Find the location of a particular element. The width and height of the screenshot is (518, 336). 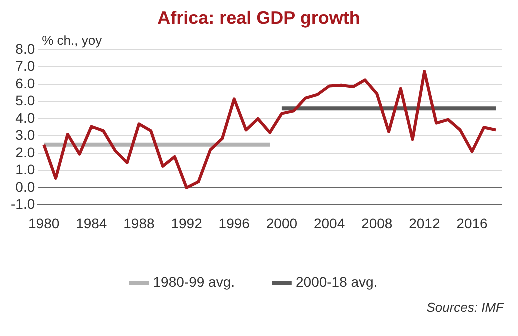

y-tick-label: -1.0 is located at coordinates (23, 204).